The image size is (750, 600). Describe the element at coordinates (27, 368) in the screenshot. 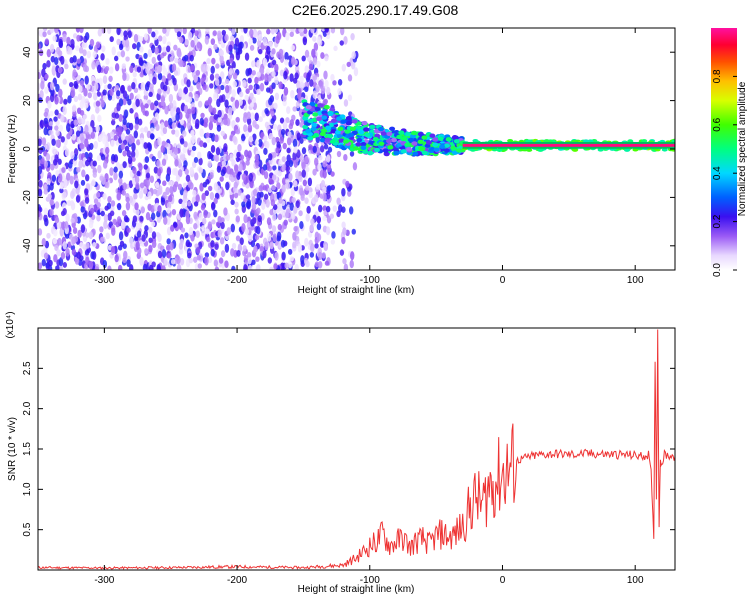

I see `snr-y-tick-label: 2.5` at that location.